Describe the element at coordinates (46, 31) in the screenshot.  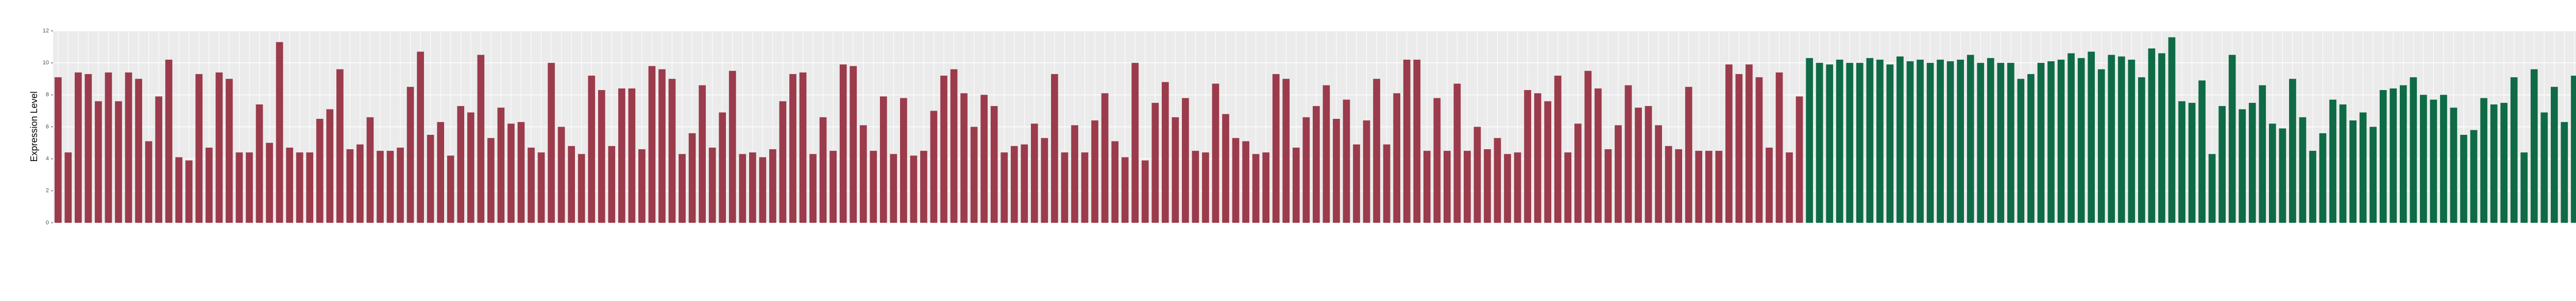
I see `y-tick-label: 12` at that location.